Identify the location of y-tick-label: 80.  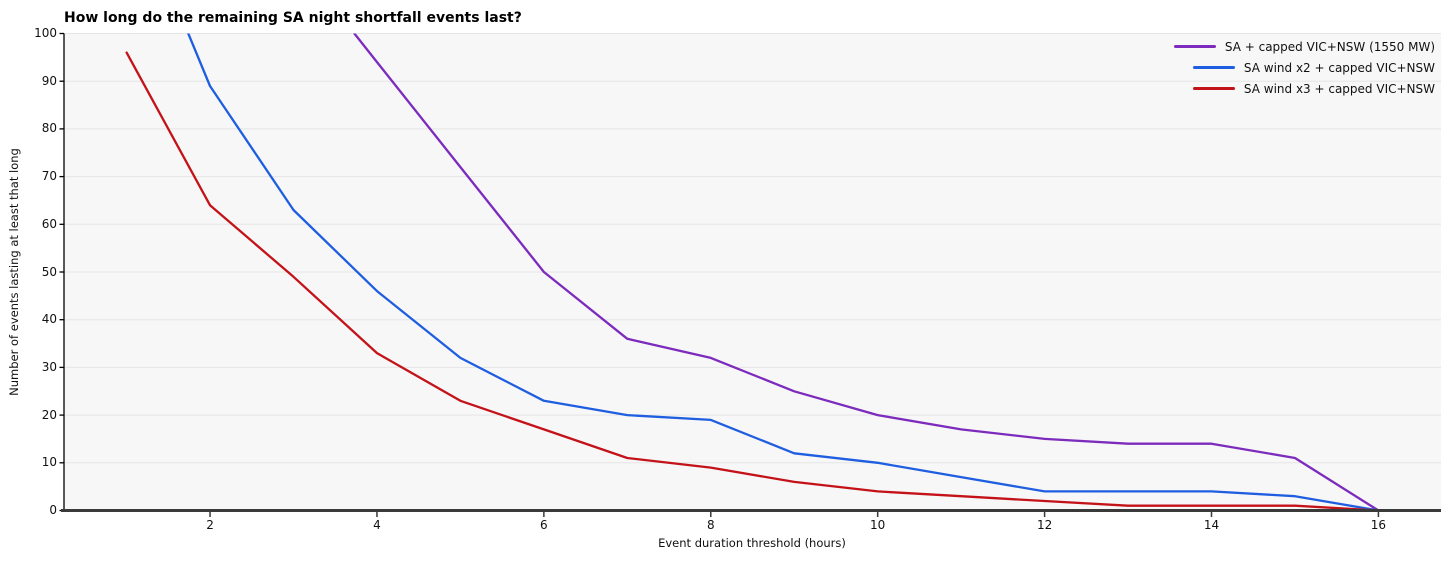
(49, 128).